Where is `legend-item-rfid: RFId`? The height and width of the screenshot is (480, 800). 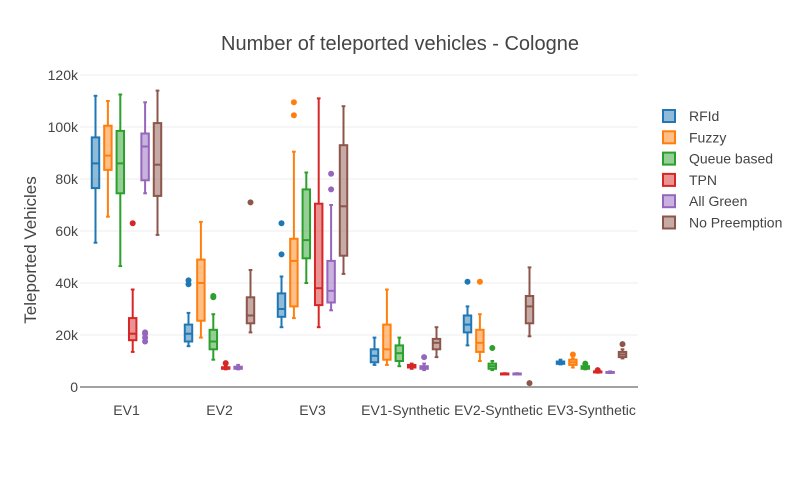
legend-item-rfid: RFId is located at coordinates (690, 116).